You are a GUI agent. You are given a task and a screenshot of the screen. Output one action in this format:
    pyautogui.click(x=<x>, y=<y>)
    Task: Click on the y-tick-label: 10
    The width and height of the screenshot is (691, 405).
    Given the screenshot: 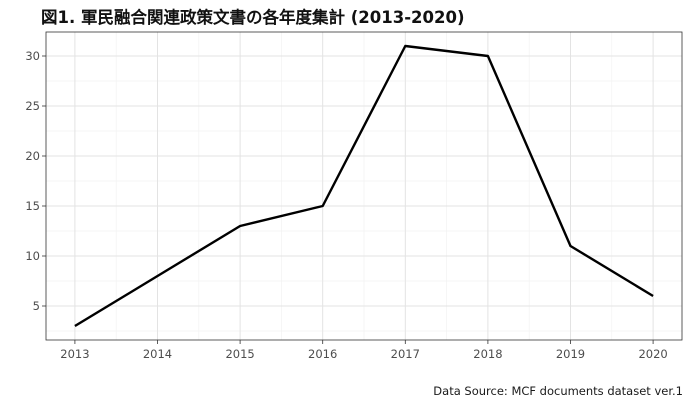 What is the action you would take?
    pyautogui.click(x=32, y=256)
    